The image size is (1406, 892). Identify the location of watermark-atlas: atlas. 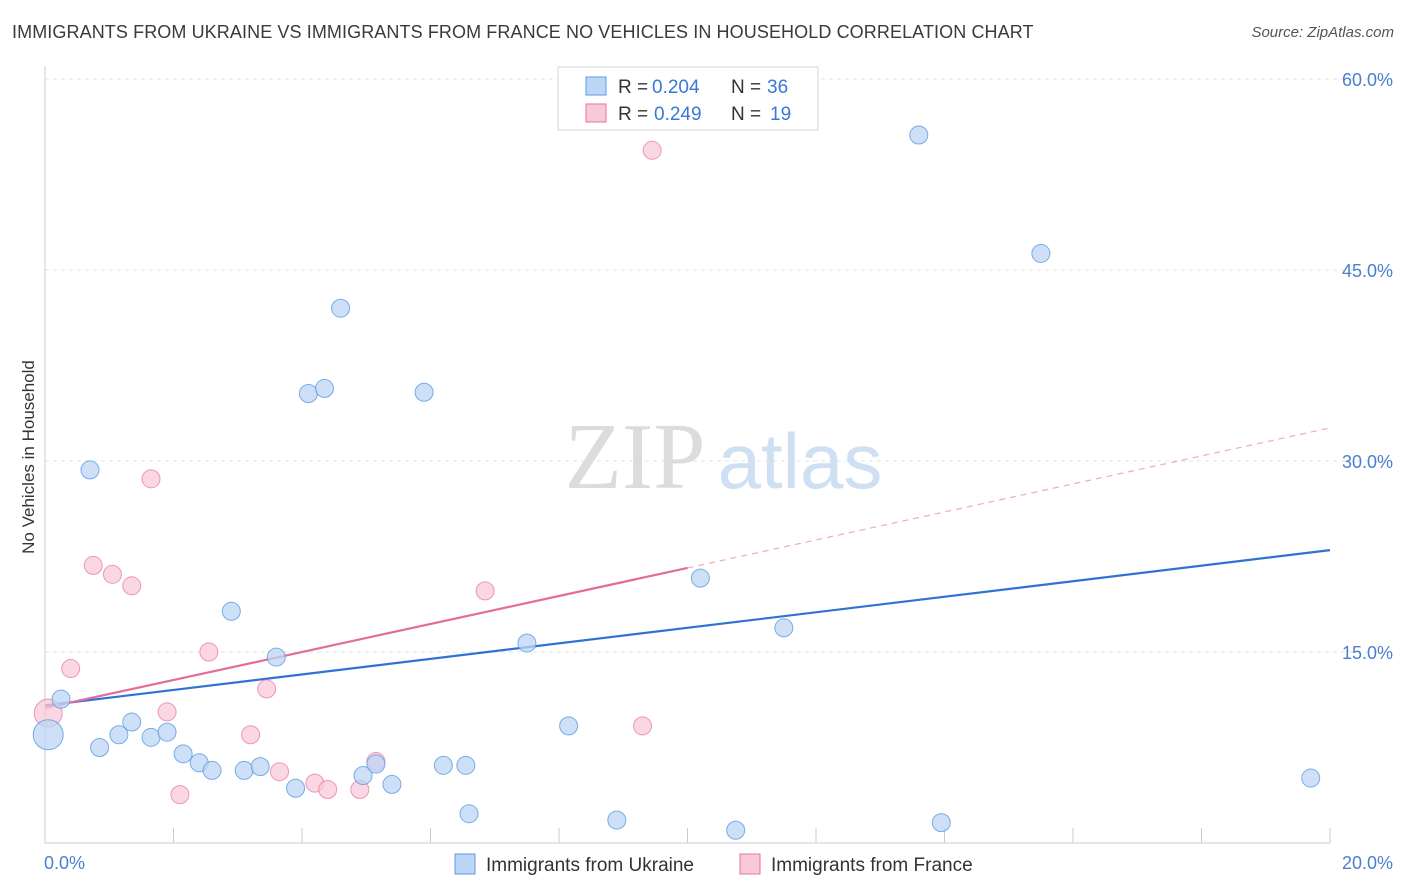
(800, 461).